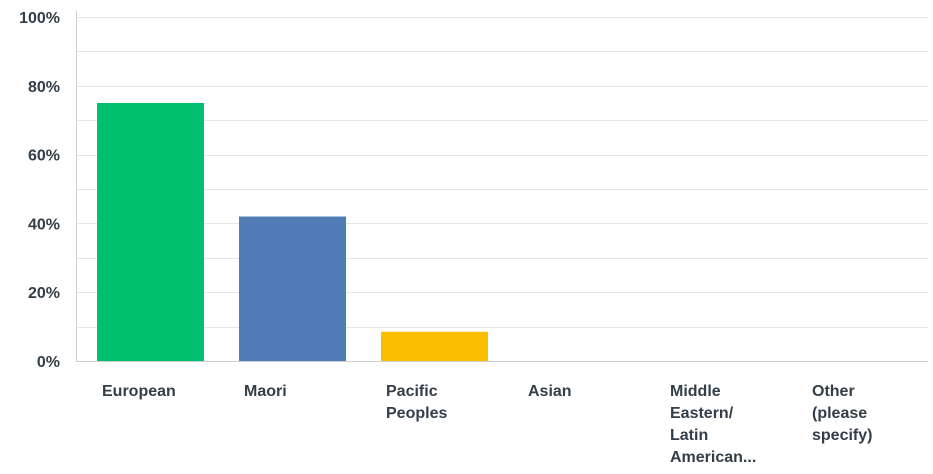 The height and width of the screenshot is (474, 933). I want to click on x-category-label: European, so click(139, 391).